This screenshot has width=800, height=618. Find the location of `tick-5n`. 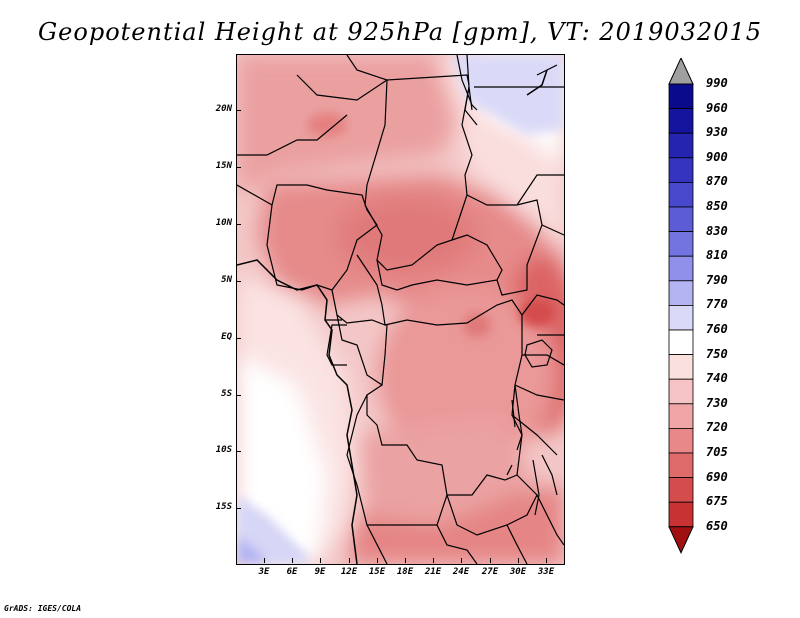

tick-5n is located at coordinates (238, 281).